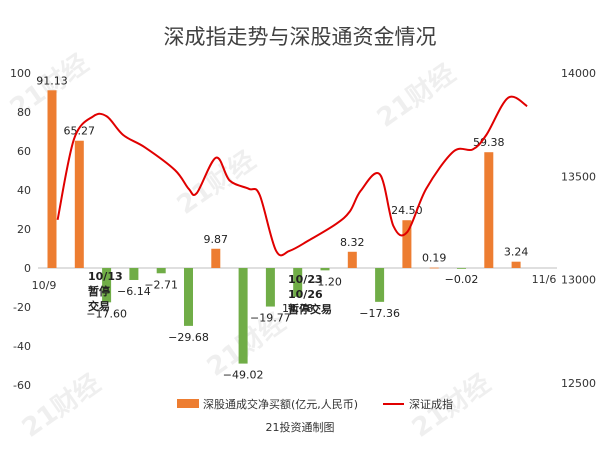 Image resolution: width=601 pixels, height=451 pixels. Describe the element at coordinates (270, 318) in the screenshot. I see `bar-data-label: −19.77` at that location.